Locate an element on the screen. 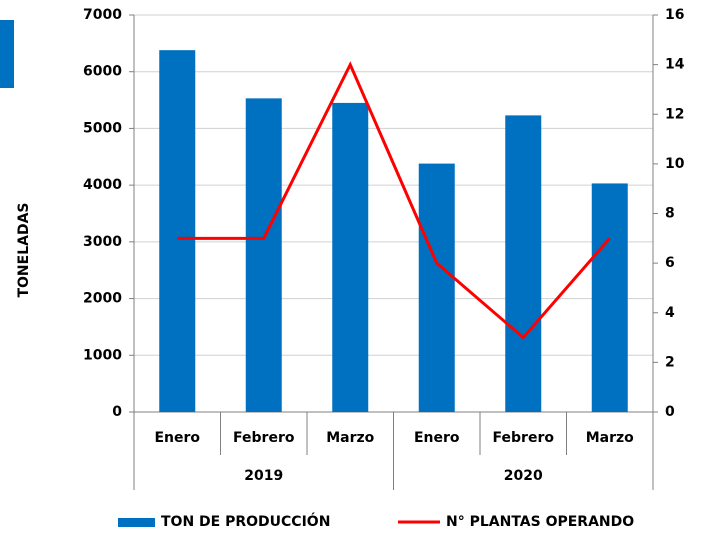 This screenshot has width=712, height=536. y-tick-label: 1000 is located at coordinates (102, 355).